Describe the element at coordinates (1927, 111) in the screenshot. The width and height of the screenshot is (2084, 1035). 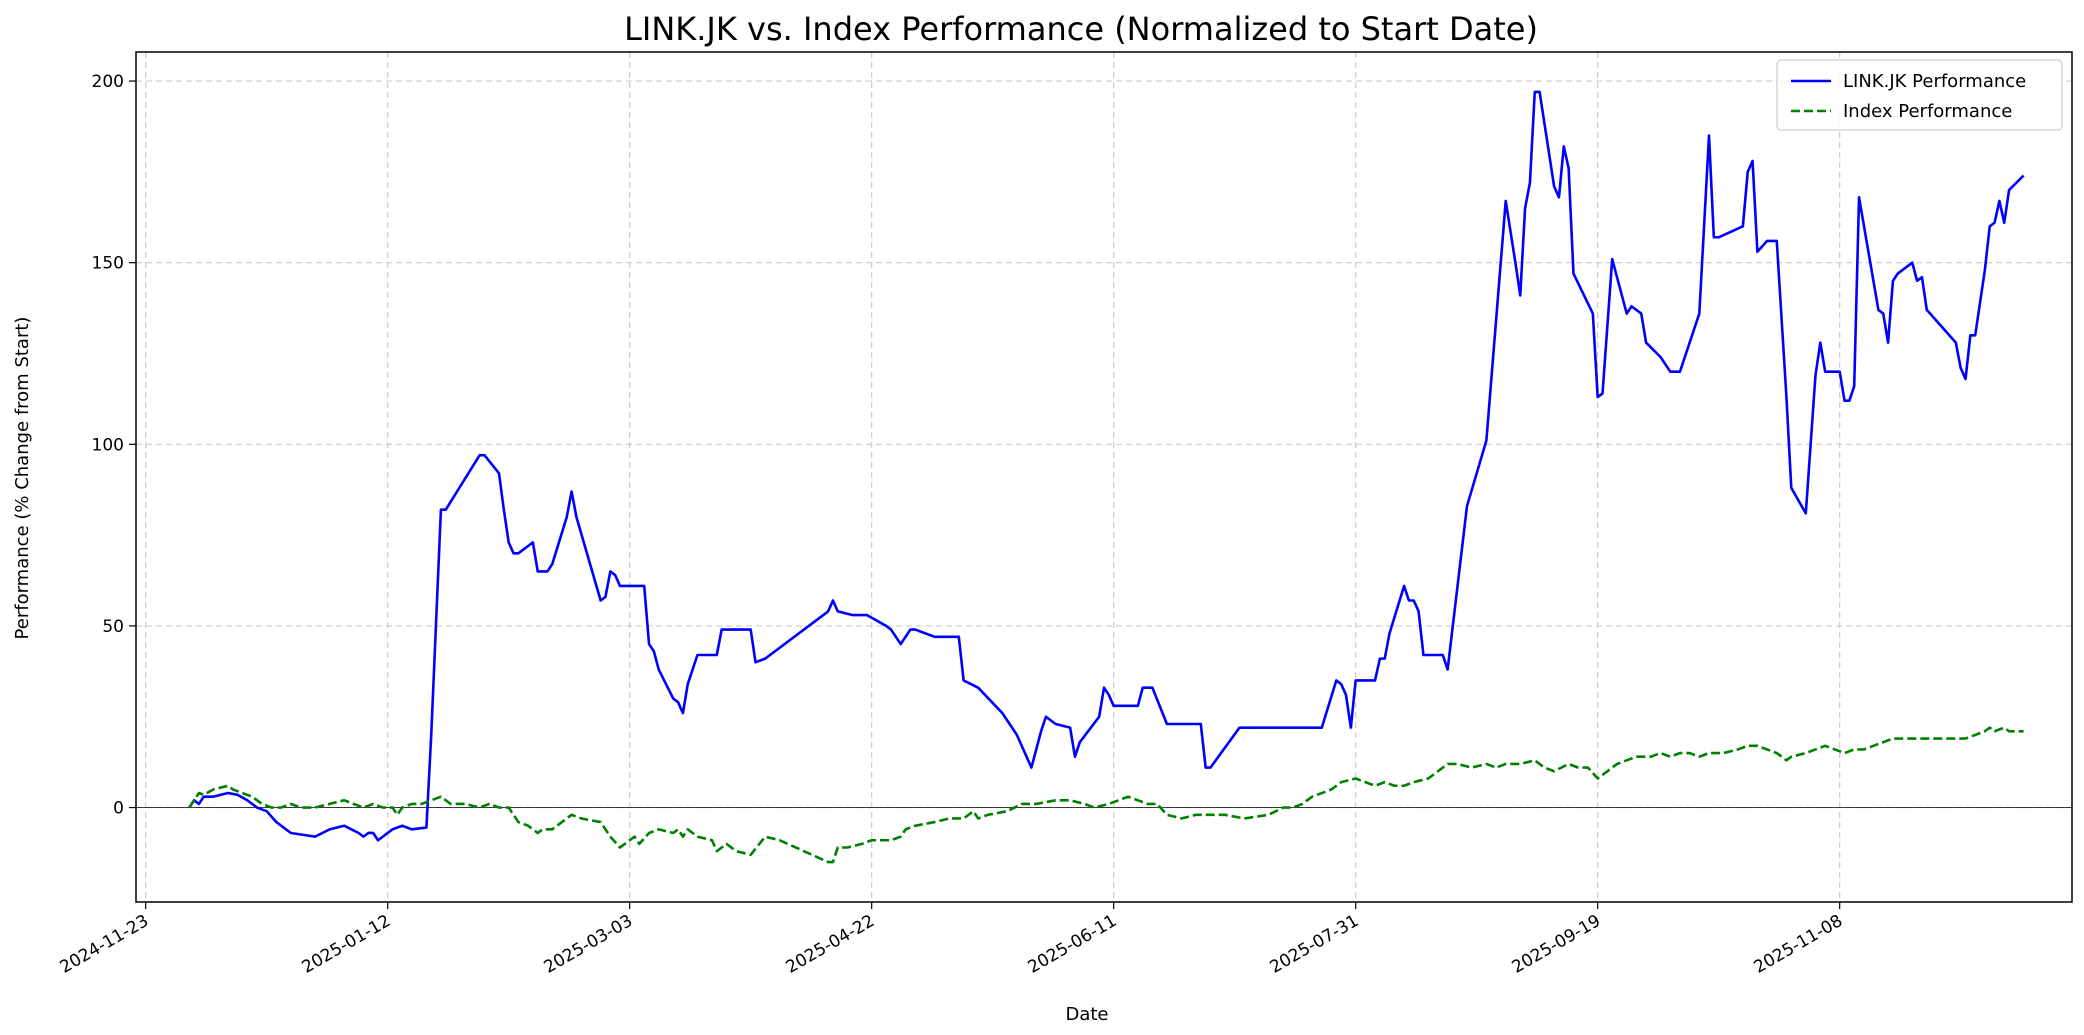
I see `legend-label-2: Index Performance` at that location.